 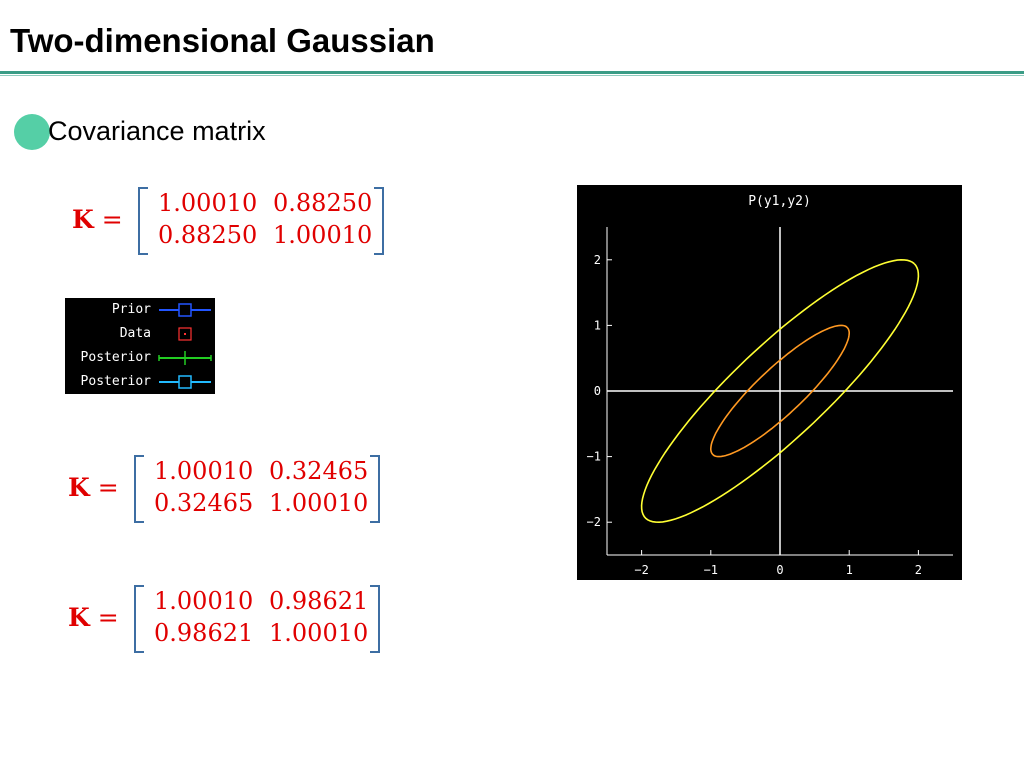 I want to click on y-tick-label: 2, so click(x=597, y=260).